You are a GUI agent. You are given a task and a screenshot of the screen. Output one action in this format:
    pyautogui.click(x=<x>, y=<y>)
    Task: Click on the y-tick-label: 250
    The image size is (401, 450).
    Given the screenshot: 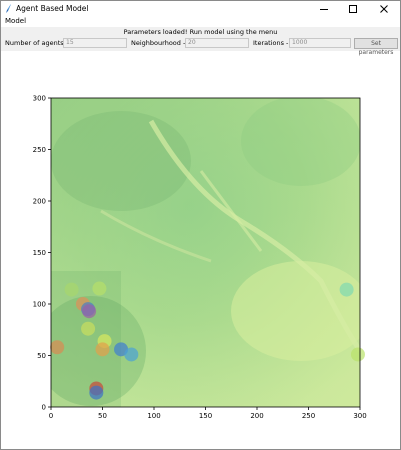 What is the action you would take?
    pyautogui.click(x=39, y=150)
    